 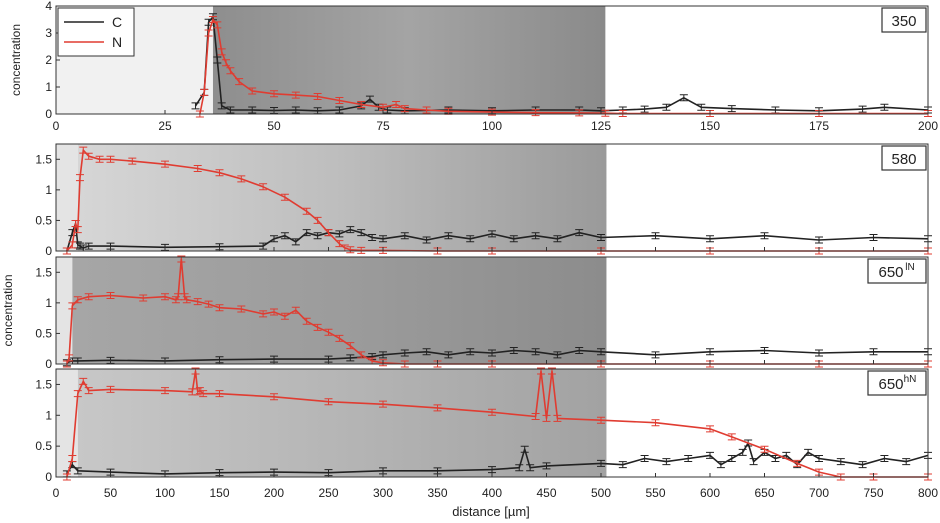 What do you see at coordinates (383, 126) in the screenshot?
I see `x-tick-label: 75` at bounding box center [383, 126].